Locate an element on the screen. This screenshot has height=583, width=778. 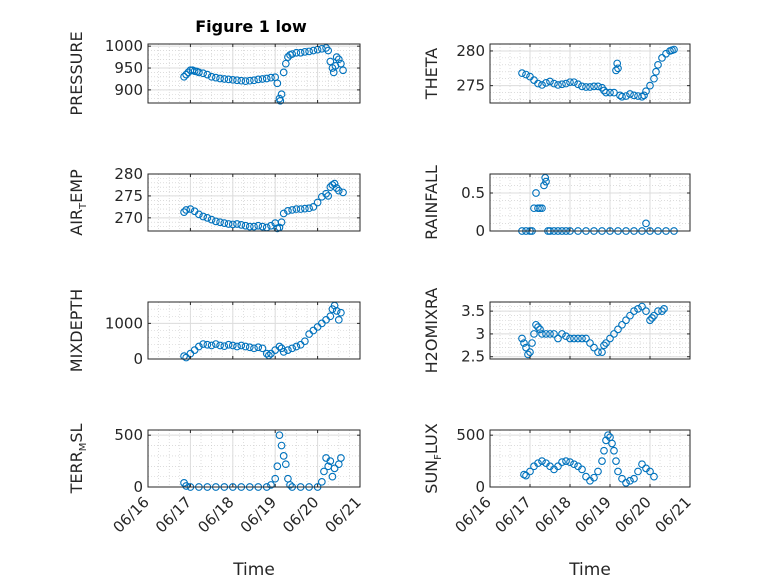
y-axis-label: SUNFLUX is located at coordinates (433, 458).